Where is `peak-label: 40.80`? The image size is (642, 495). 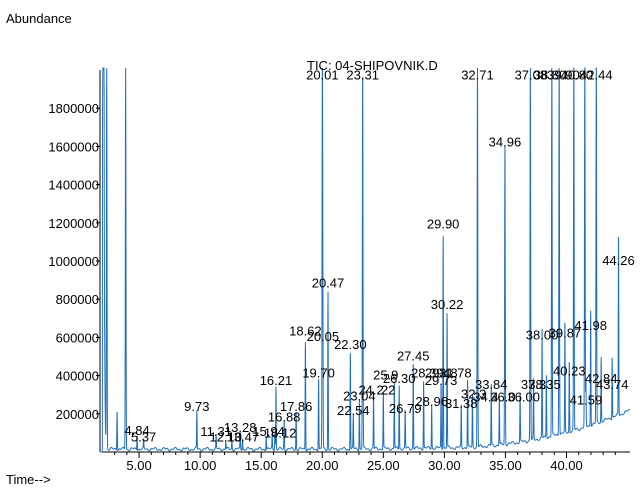 peak-label: 40.80 is located at coordinates (577, 75).